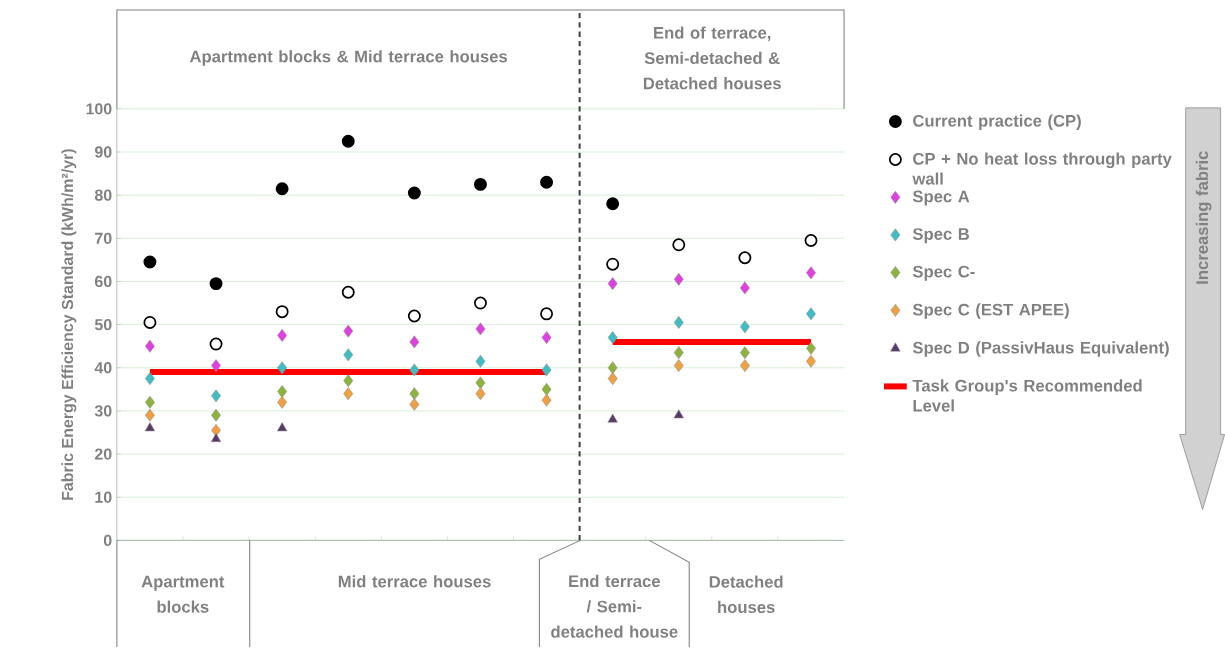 This screenshot has width=1225, height=648. What do you see at coordinates (348, 58) in the screenshot?
I see `text: Apartment blocks & Mid terrace houses` at bounding box center [348, 58].